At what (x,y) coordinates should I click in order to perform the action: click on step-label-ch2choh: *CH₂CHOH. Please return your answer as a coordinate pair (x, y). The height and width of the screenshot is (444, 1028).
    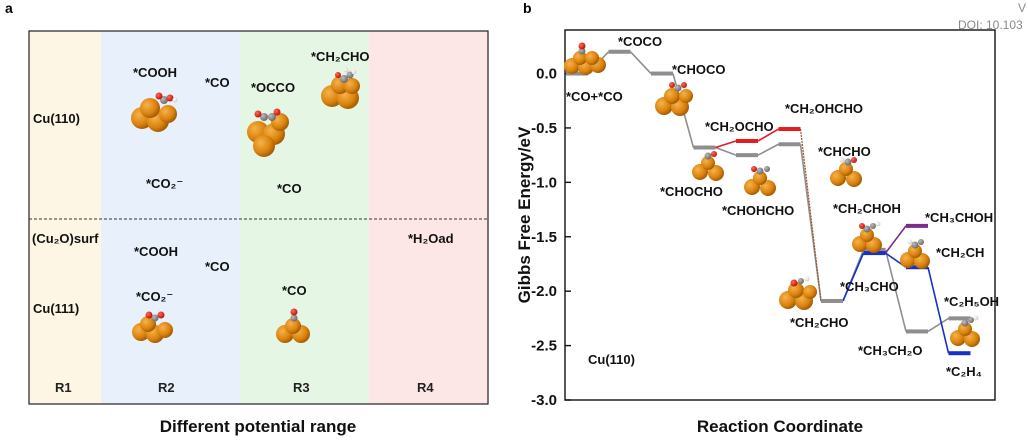
    Looking at the image, I should click on (867, 208).